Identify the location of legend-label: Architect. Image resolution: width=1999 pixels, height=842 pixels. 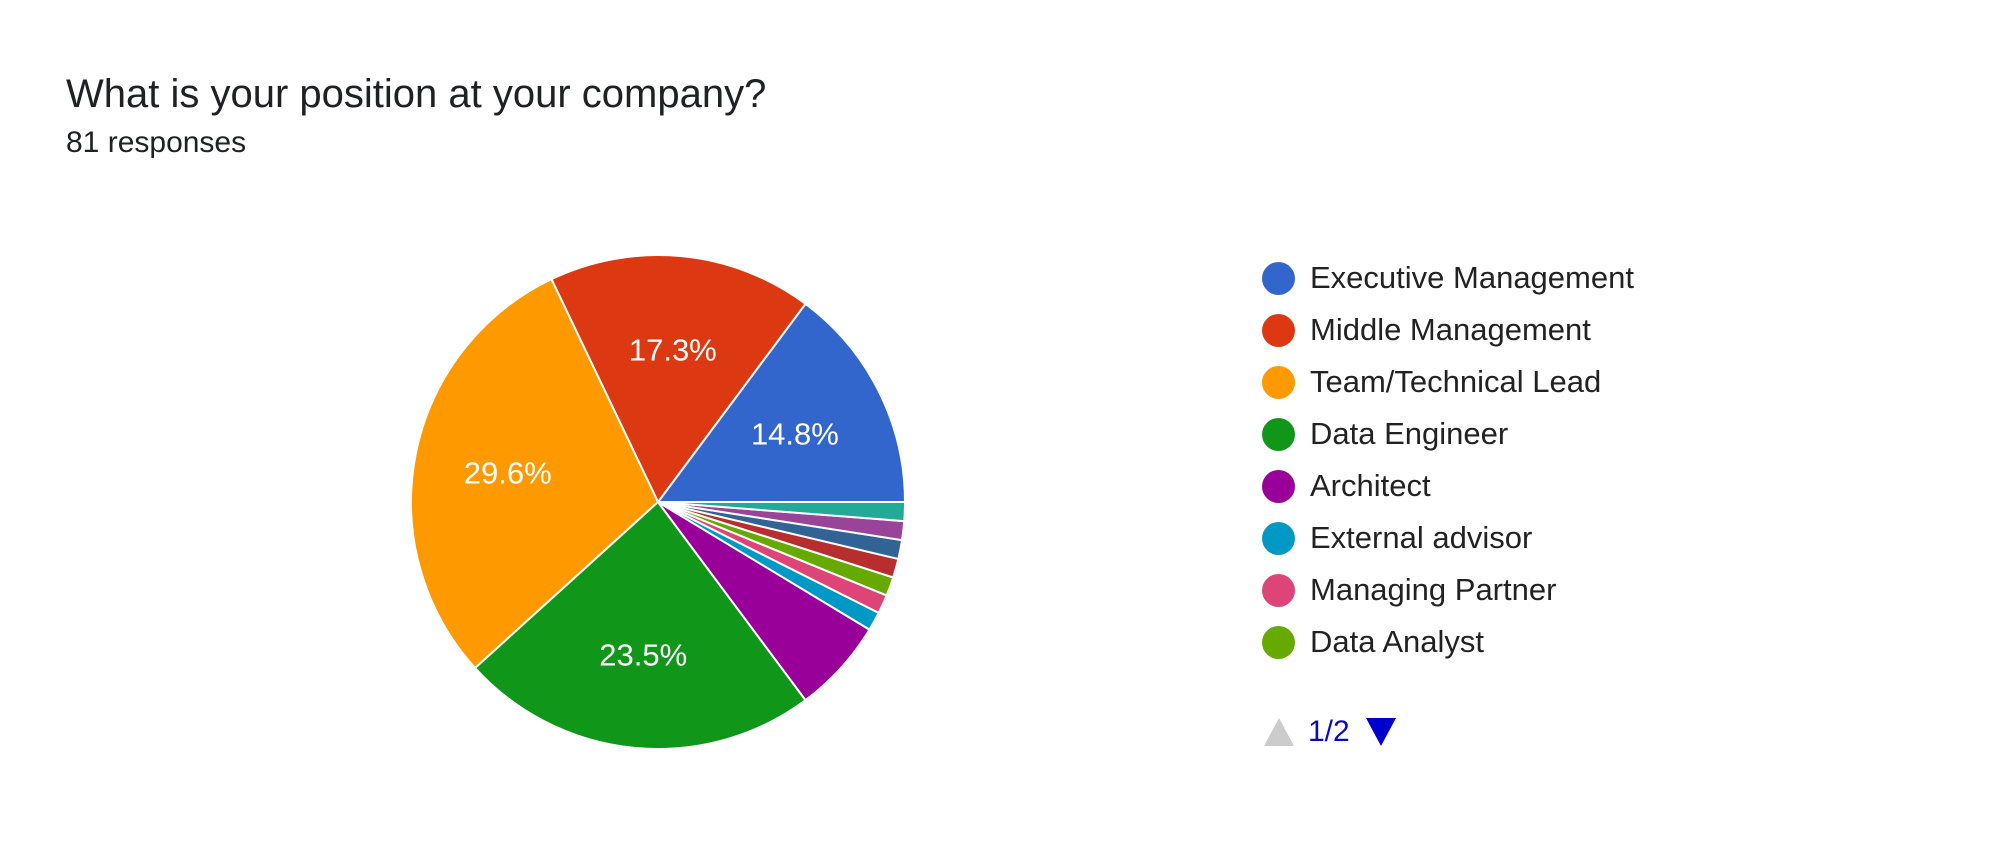
(1370, 485).